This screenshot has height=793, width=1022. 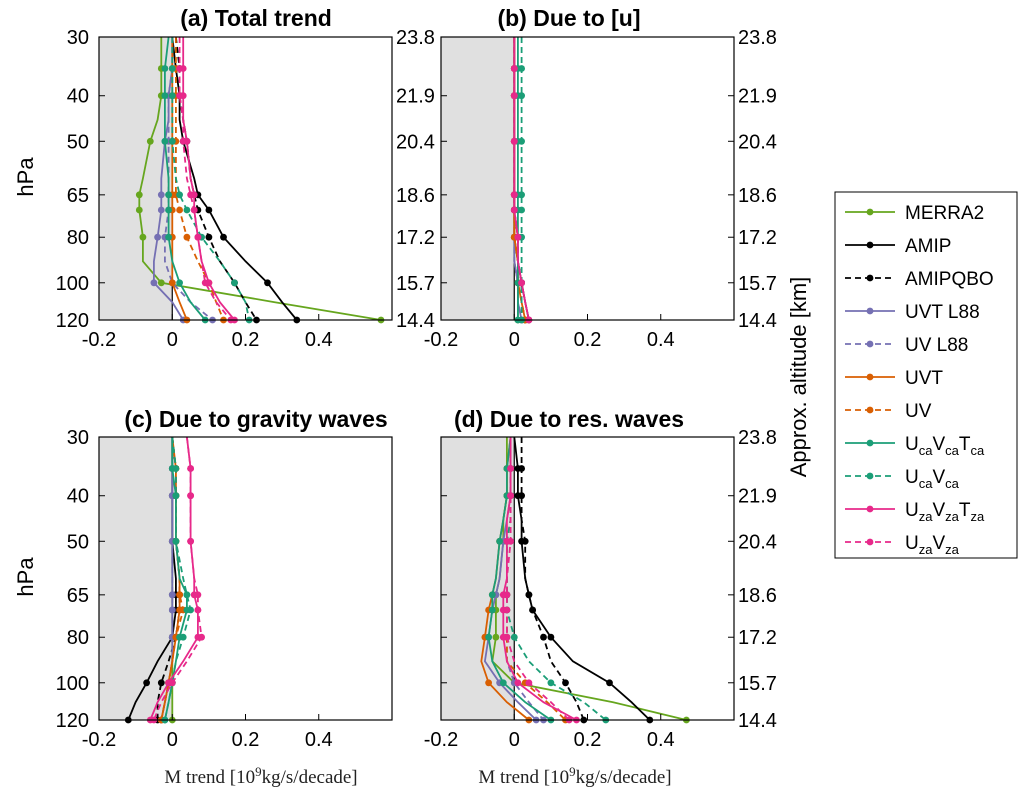 I want to click on legend-marker-uvt, so click(x=870, y=377).